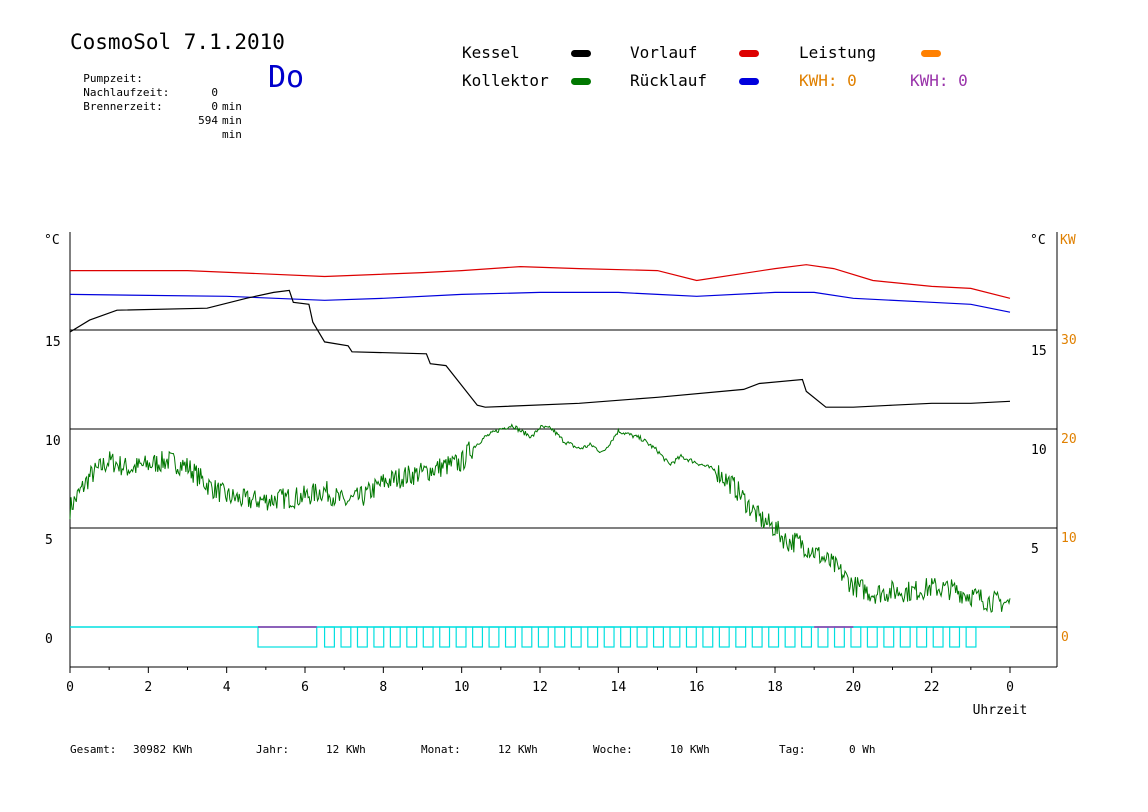 The height and width of the screenshot is (812, 1148). I want to click on x-tick-label: 16, so click(697, 687).